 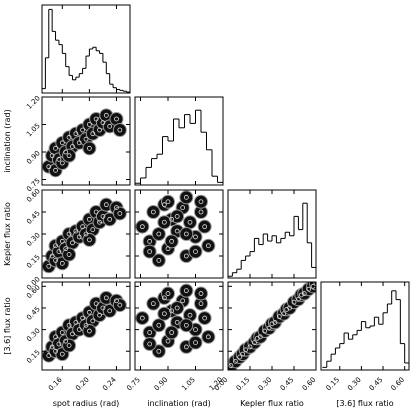 I want to click on y-tick-label: 0.45, so click(x=33, y=217).